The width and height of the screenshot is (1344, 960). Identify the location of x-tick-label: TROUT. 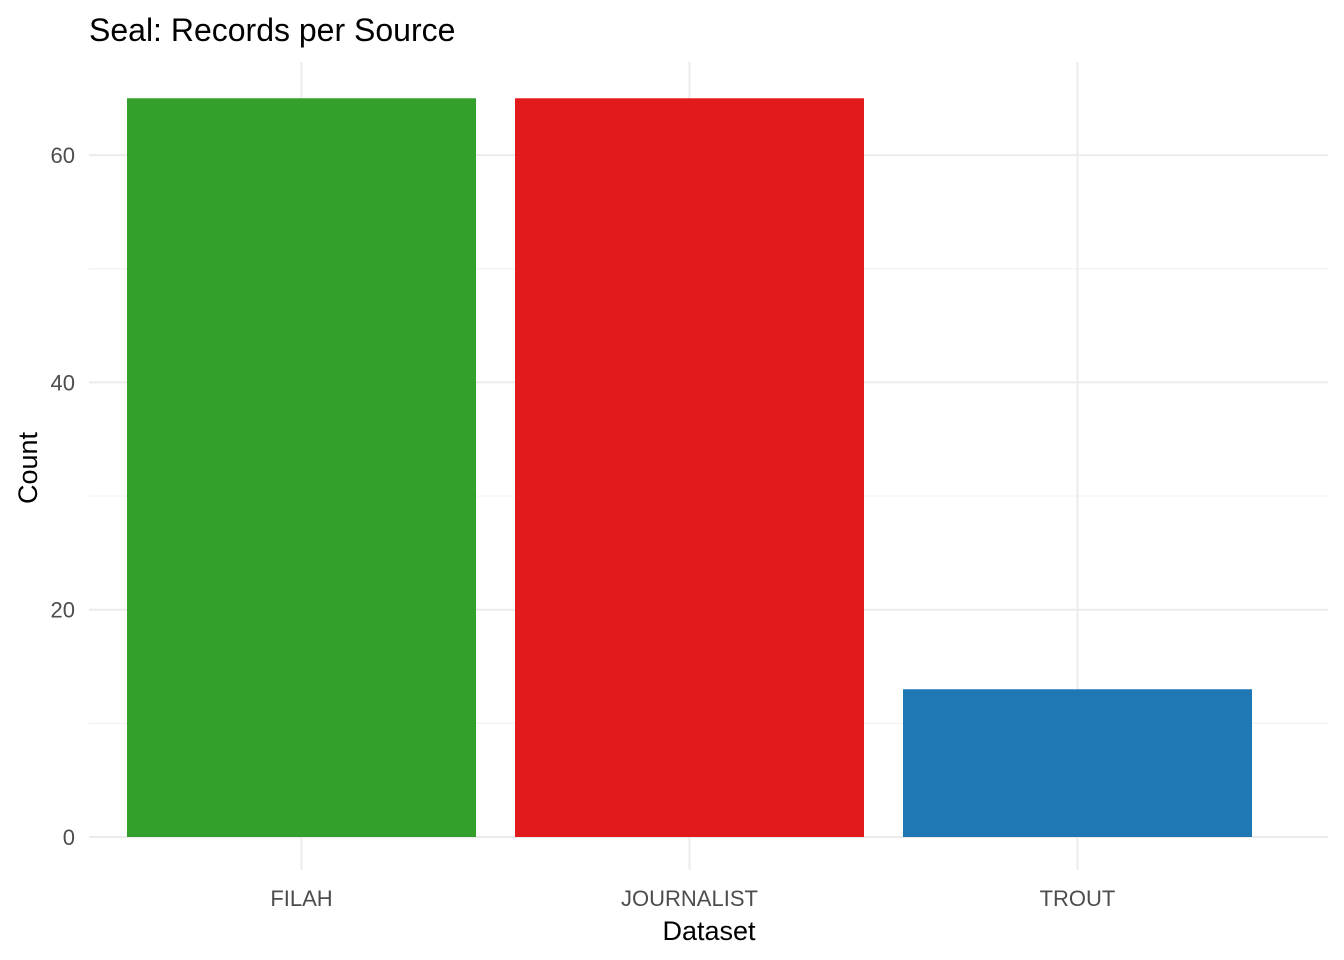
(1078, 898).